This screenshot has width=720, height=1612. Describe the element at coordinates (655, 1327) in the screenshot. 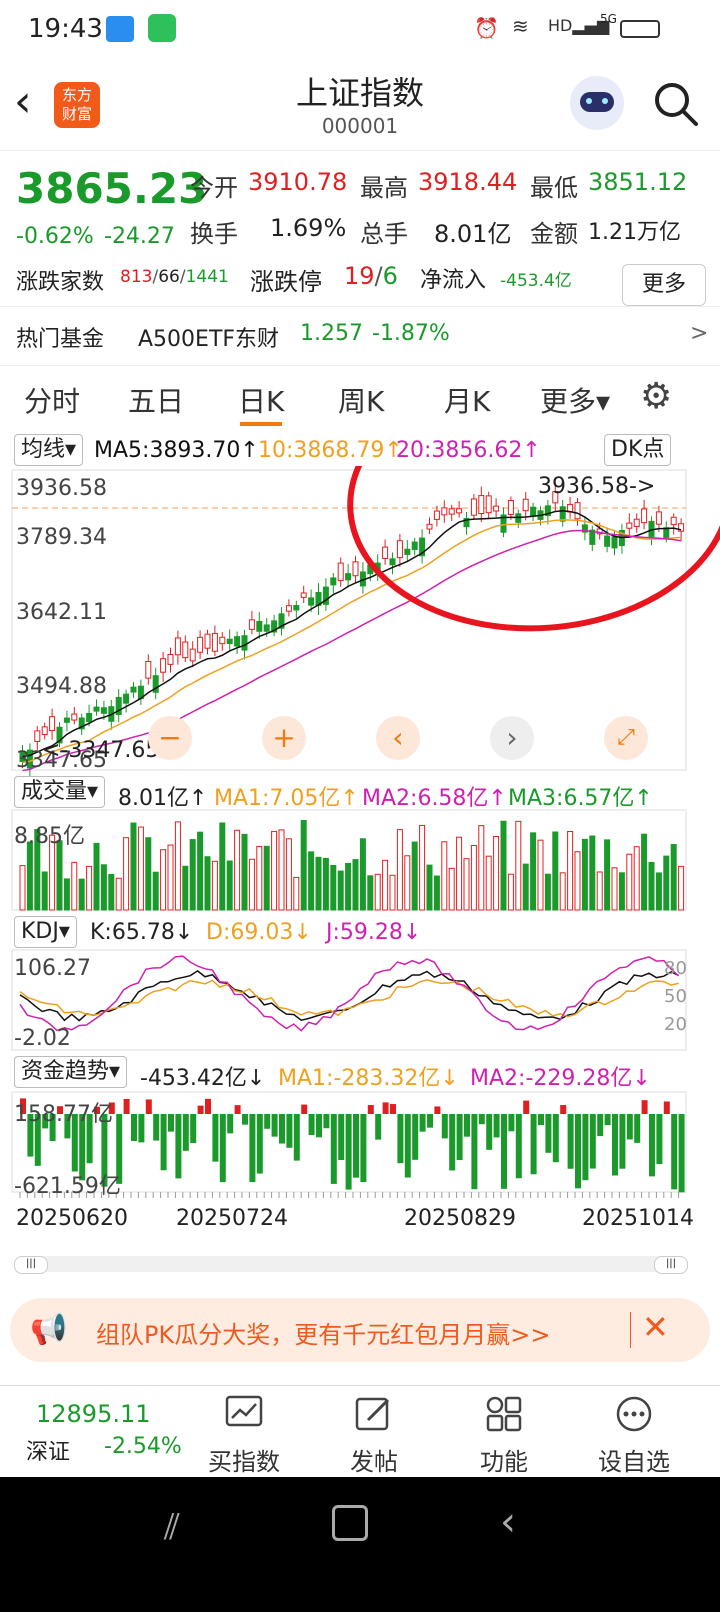

I see `close-icon: ✕` at that location.